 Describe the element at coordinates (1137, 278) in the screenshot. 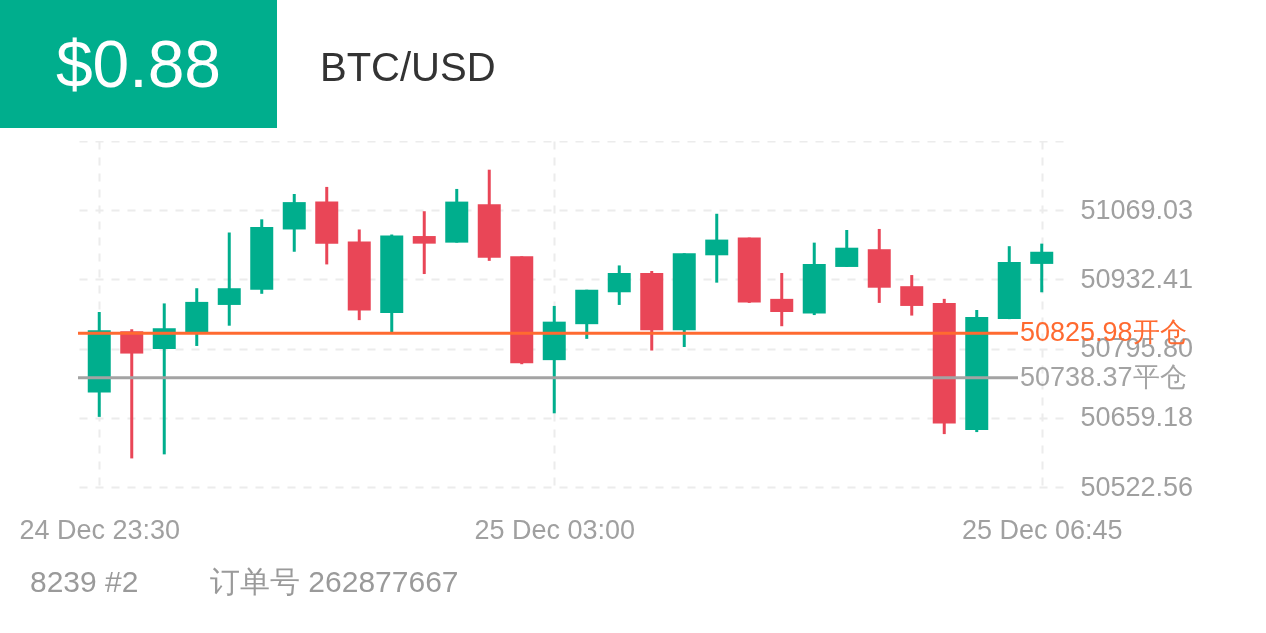

I see `y-tick-label: 50932.41` at that location.